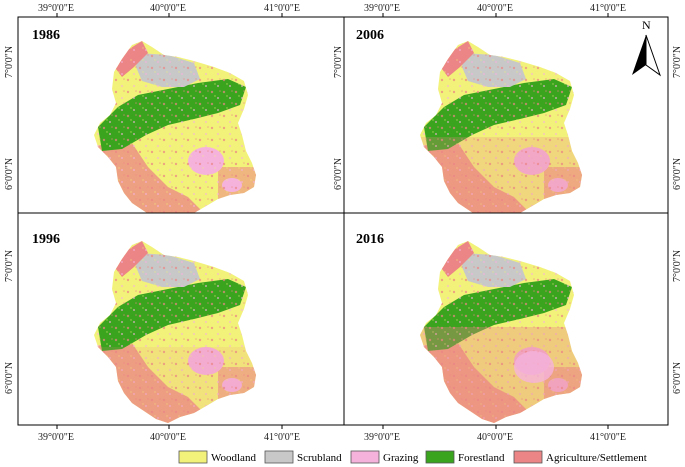  What do you see at coordinates (677, 220) in the screenshot?
I see `right-latitude-ticks: 7°0'0"N 6°0'0"N 7°0'0"N 6°0'0"N` at bounding box center [677, 220].